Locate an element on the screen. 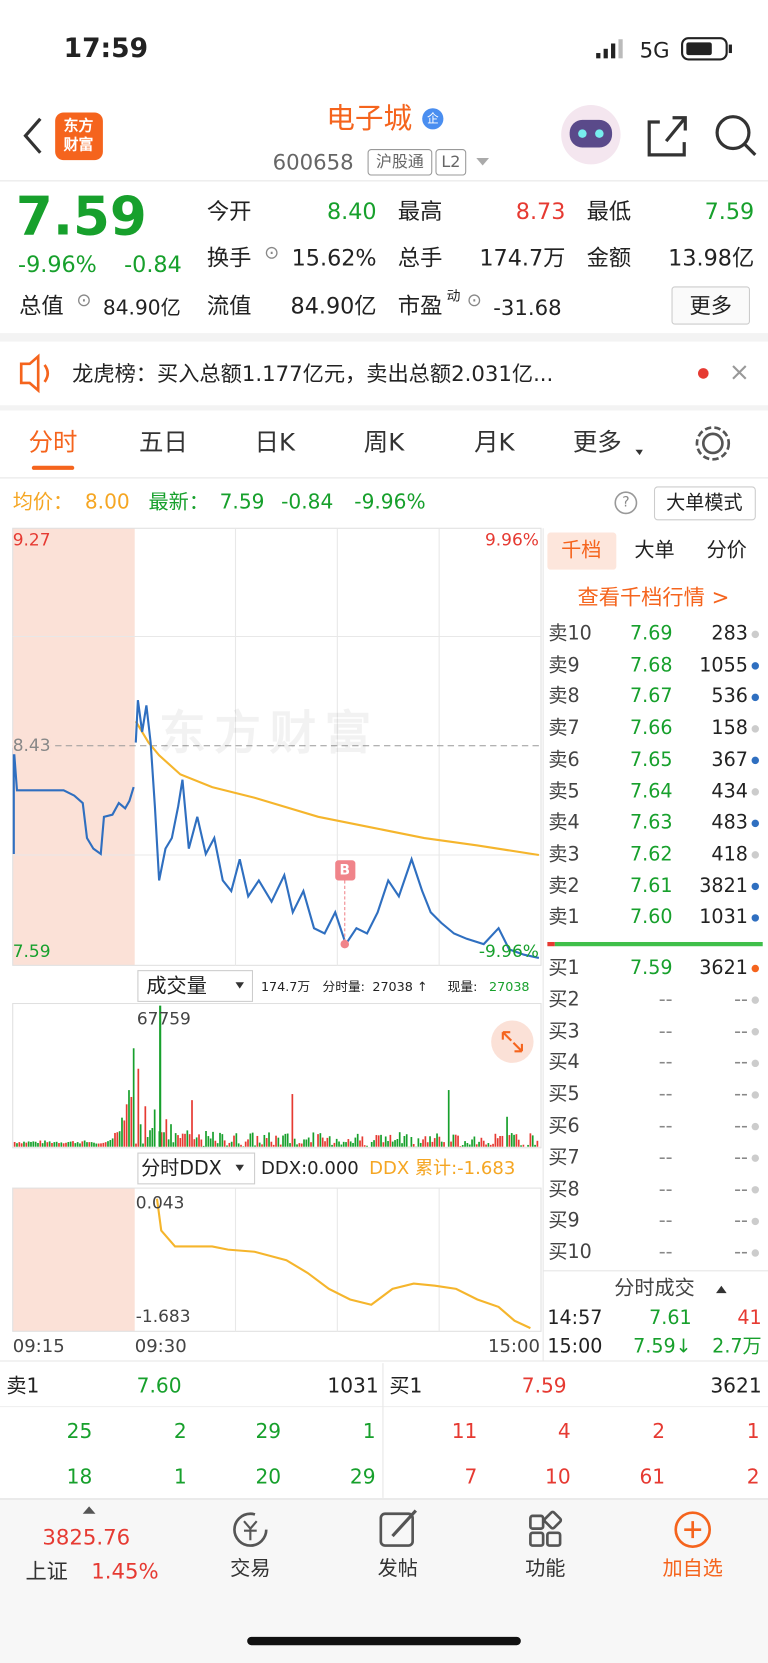 This screenshot has height=1663, width=768. field-label: 换手 is located at coordinates (229, 258).